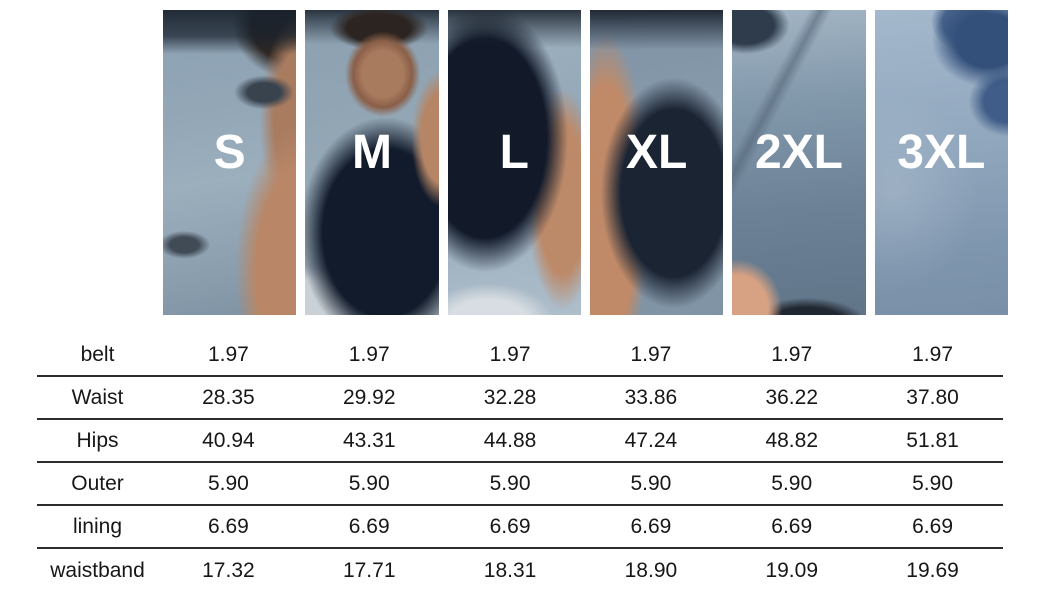  I want to click on table-cell: 32.28, so click(510, 397).